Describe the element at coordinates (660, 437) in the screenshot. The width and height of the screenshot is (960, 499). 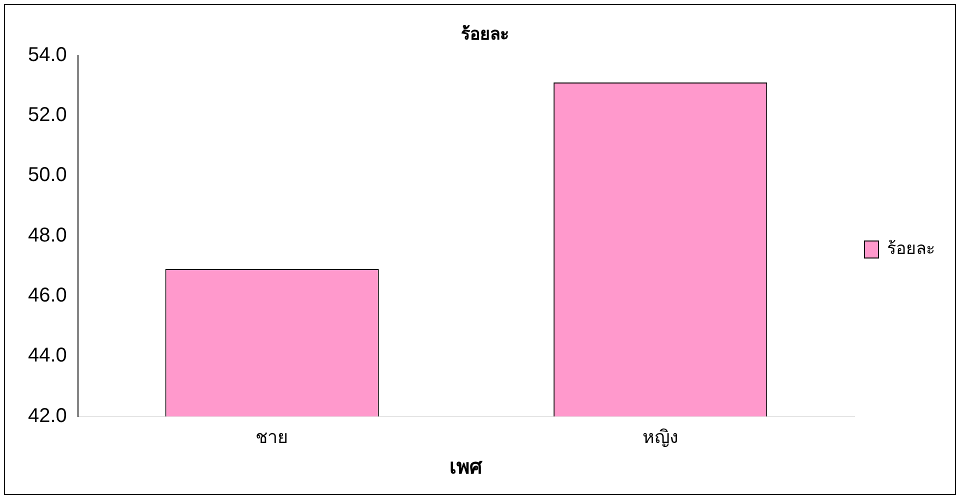
I see `x-tick-label: หญิง` at that location.